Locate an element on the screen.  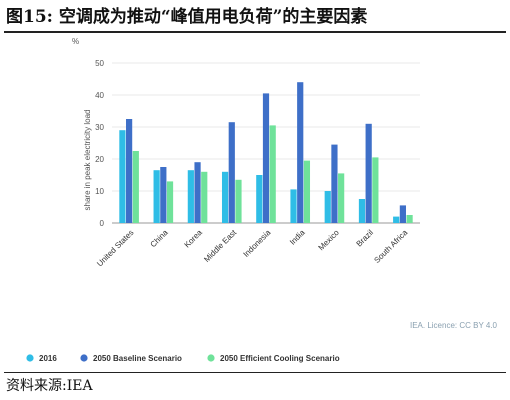
x-tick-label: Middle East is located at coordinates (220, 246).